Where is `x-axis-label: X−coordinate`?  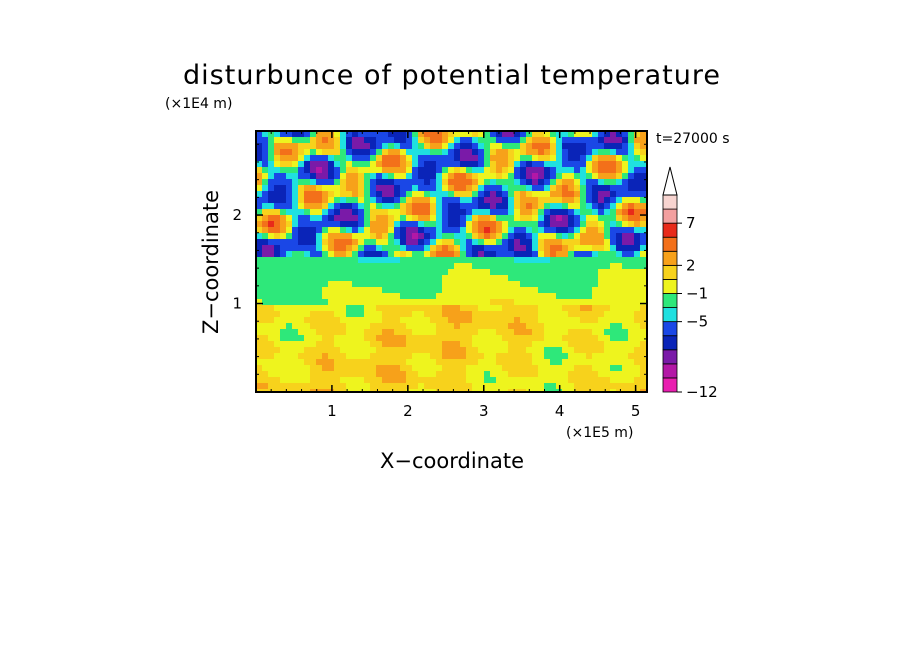 x-axis-label: X−coordinate is located at coordinates (452, 461).